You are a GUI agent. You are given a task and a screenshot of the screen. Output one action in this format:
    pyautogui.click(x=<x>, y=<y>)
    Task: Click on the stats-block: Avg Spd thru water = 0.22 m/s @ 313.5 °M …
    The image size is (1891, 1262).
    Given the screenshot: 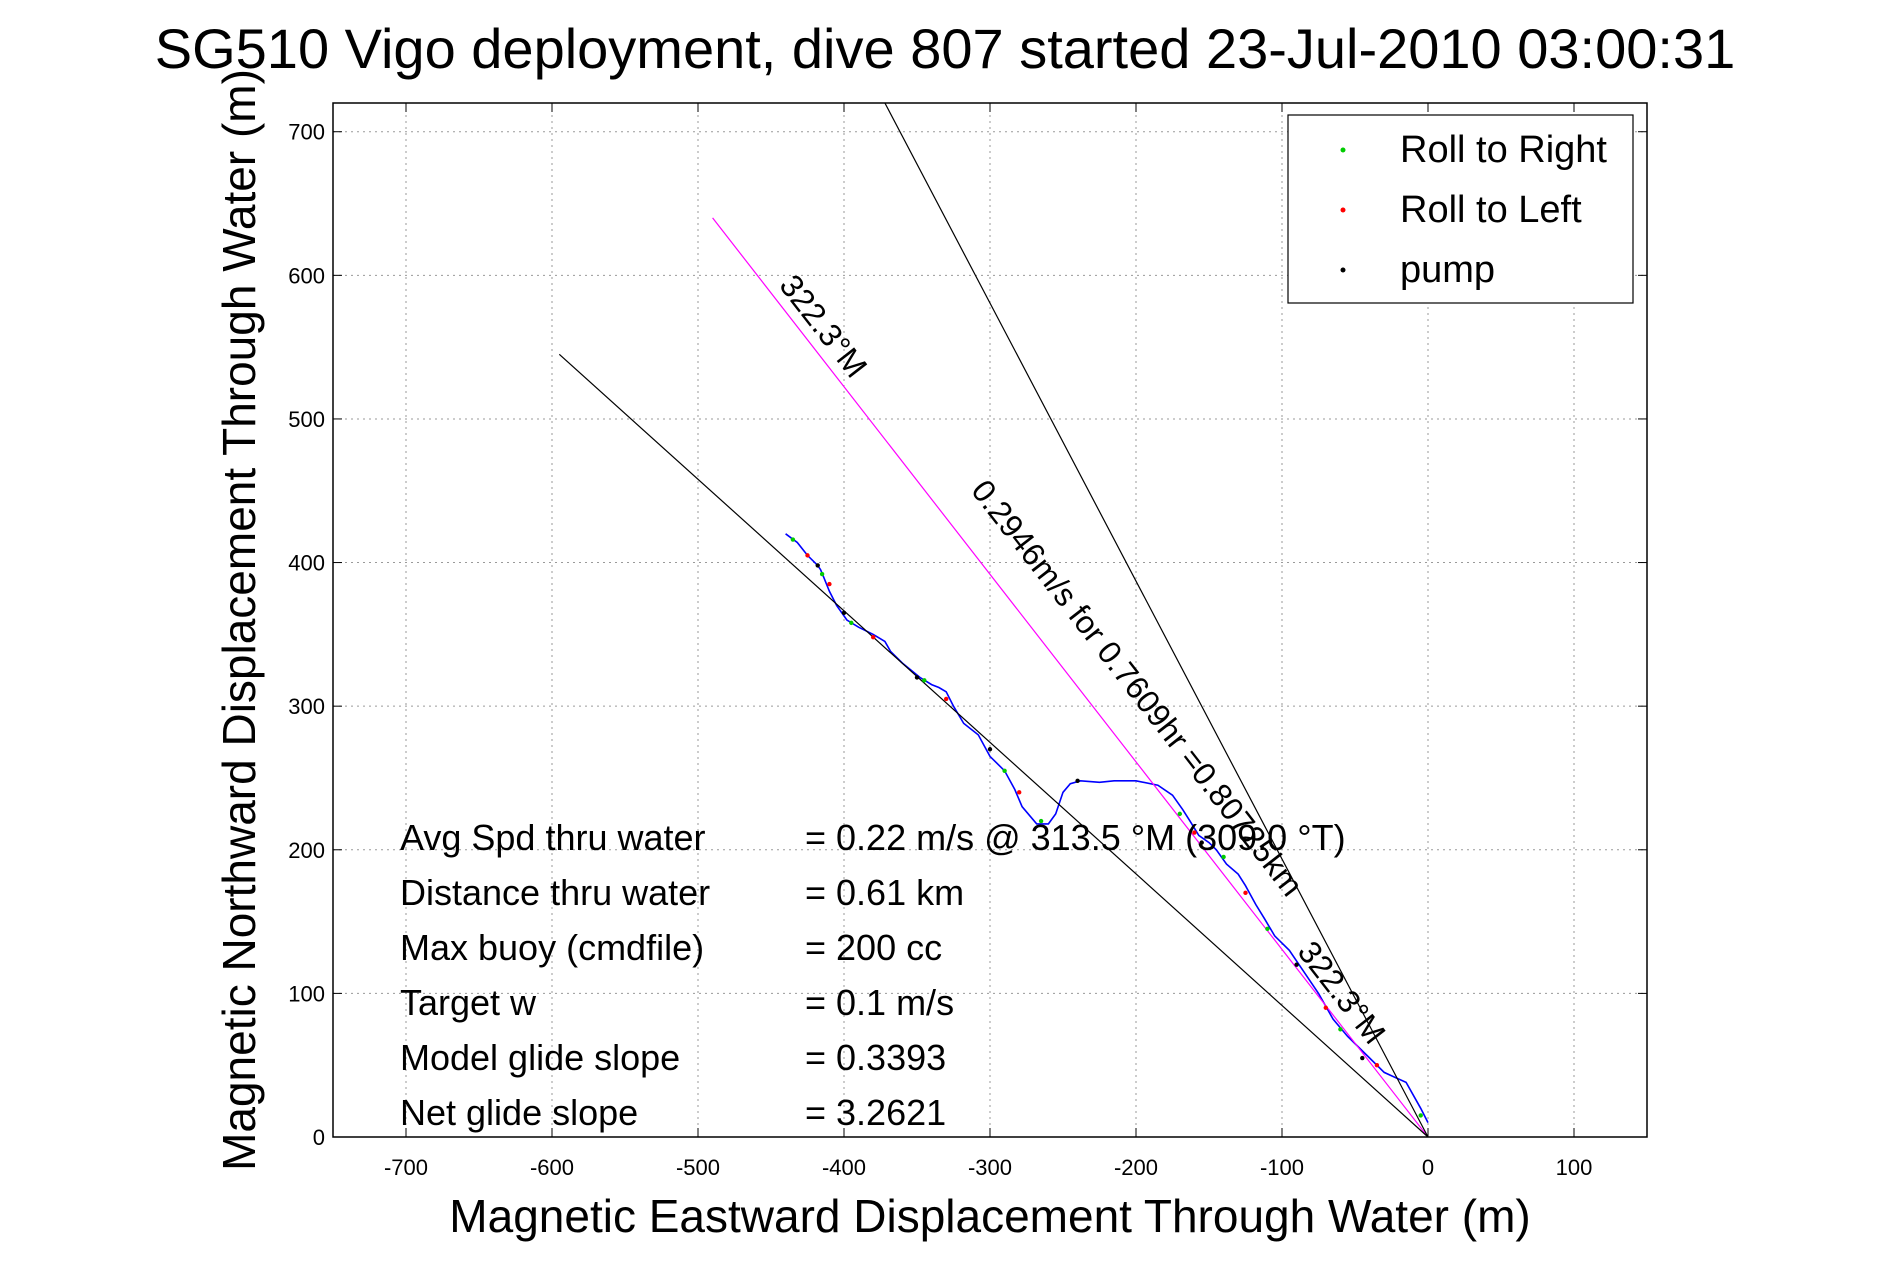 What is the action you would take?
    pyautogui.click(x=873, y=975)
    